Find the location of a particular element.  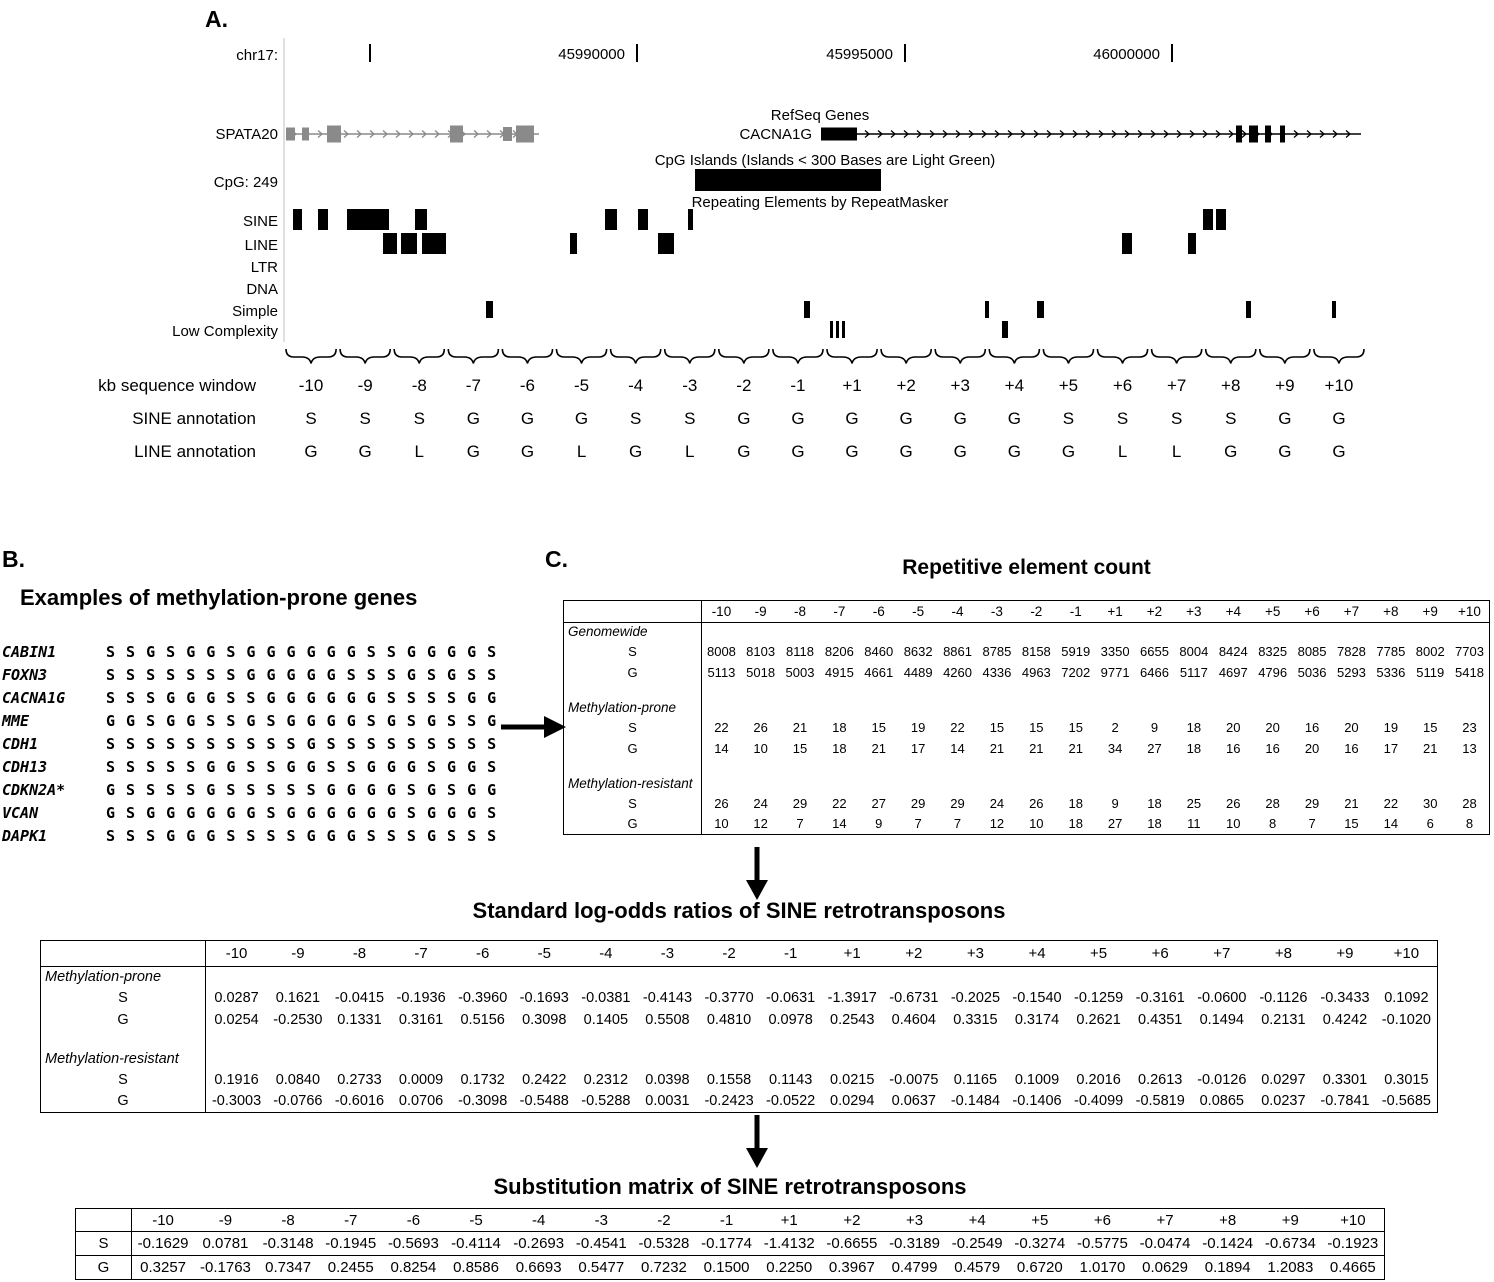

table-cell: -1.4132 is located at coordinates (789, 1243).